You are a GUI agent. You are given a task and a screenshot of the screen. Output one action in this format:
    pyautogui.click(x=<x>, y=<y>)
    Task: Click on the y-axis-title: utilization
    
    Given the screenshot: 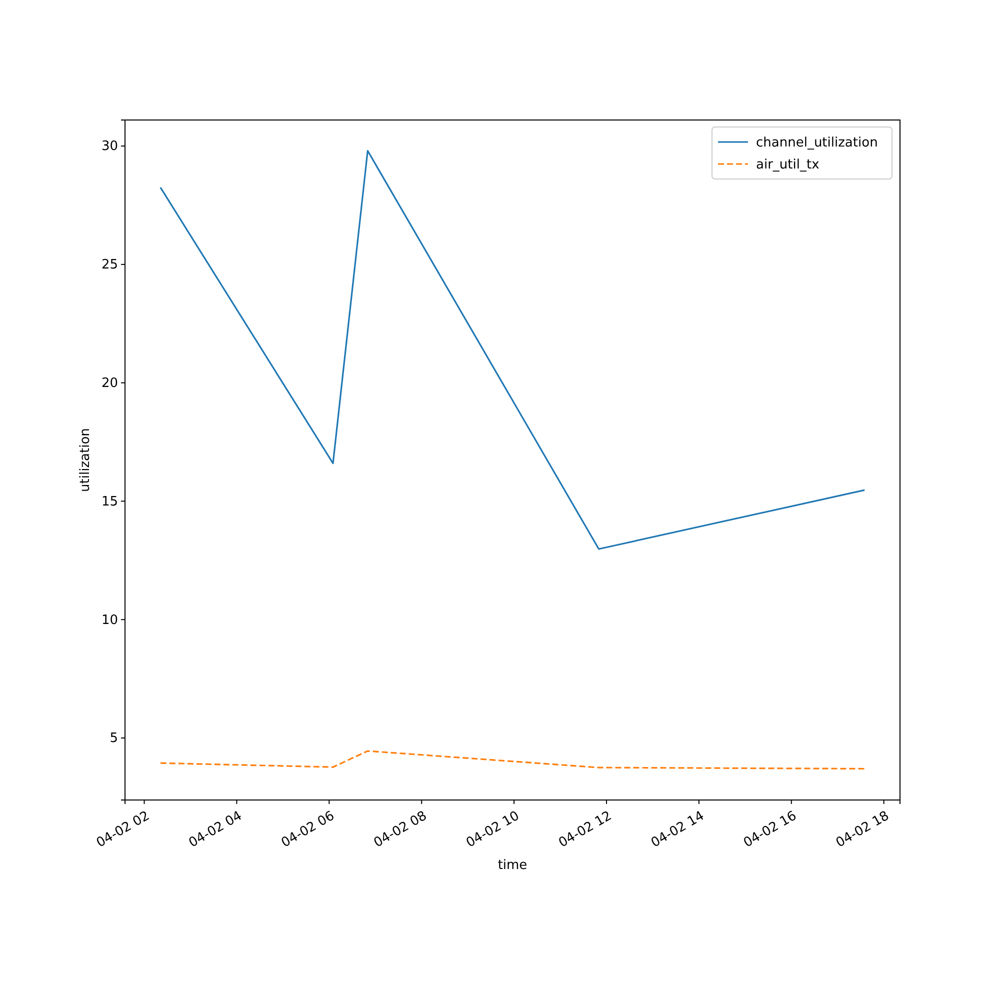 What is the action you would take?
    pyautogui.click(x=85, y=460)
    